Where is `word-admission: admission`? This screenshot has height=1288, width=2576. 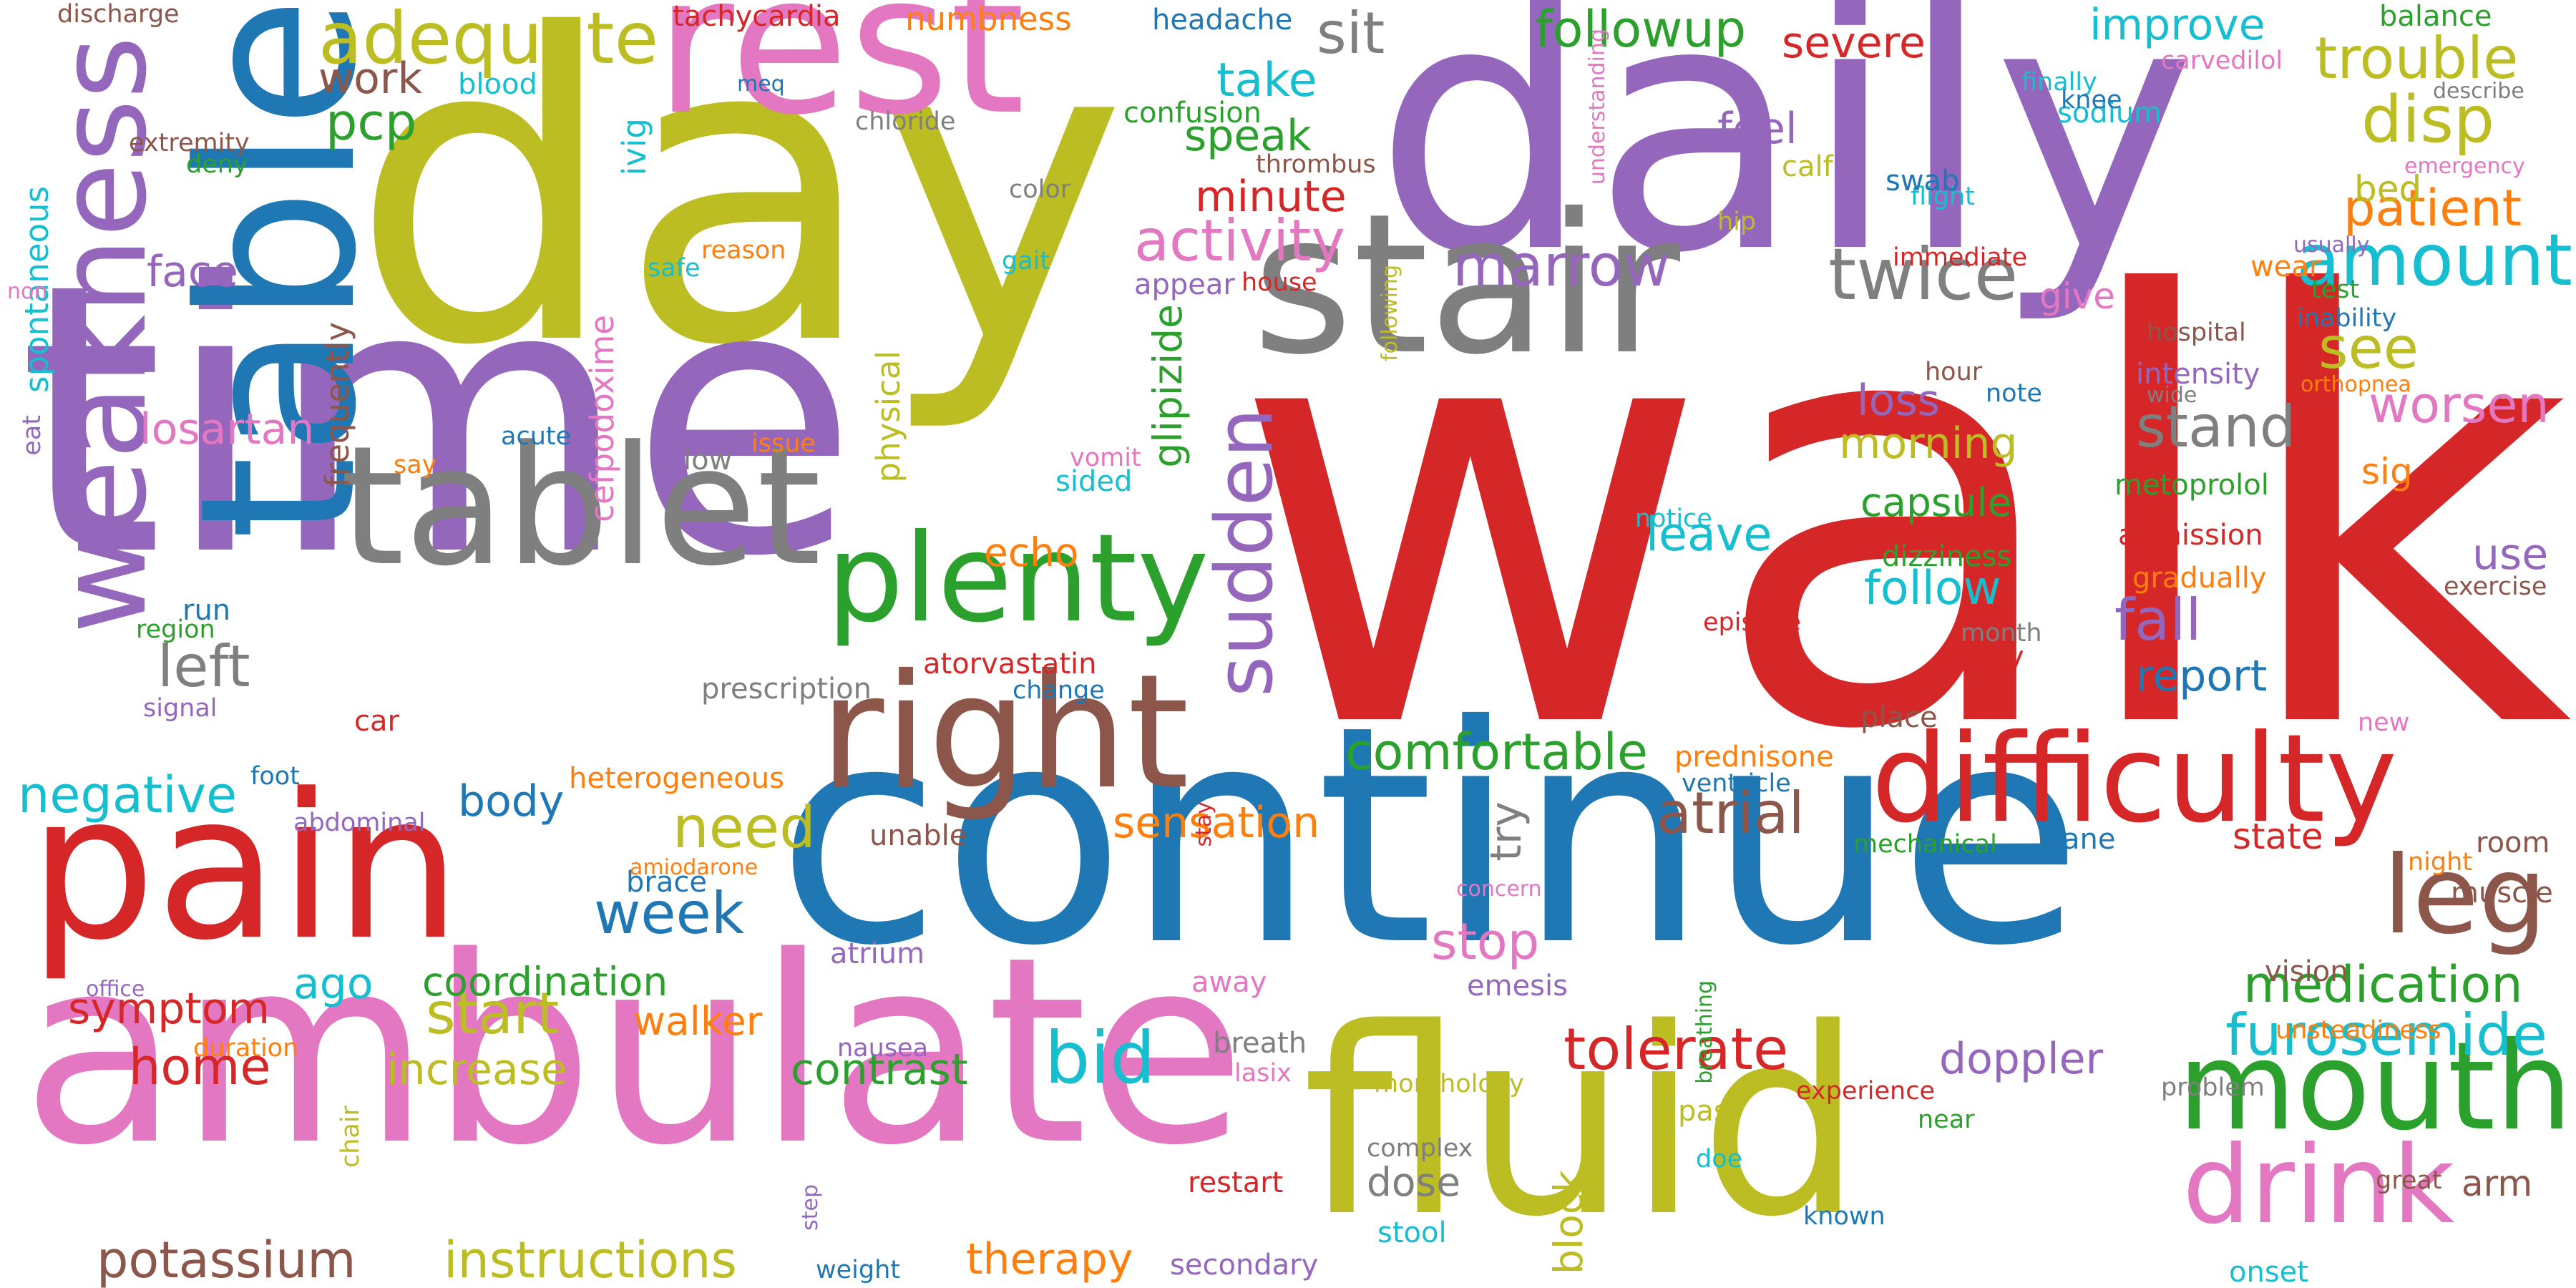 word-admission: admission is located at coordinates (2190, 535).